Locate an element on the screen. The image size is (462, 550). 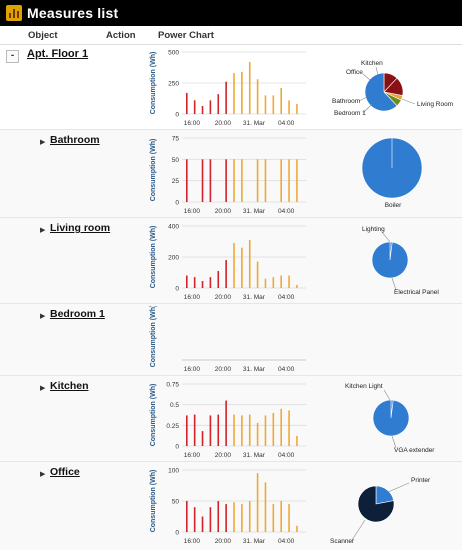
pie-label: Kitchen Light is located at coordinates (364, 386).